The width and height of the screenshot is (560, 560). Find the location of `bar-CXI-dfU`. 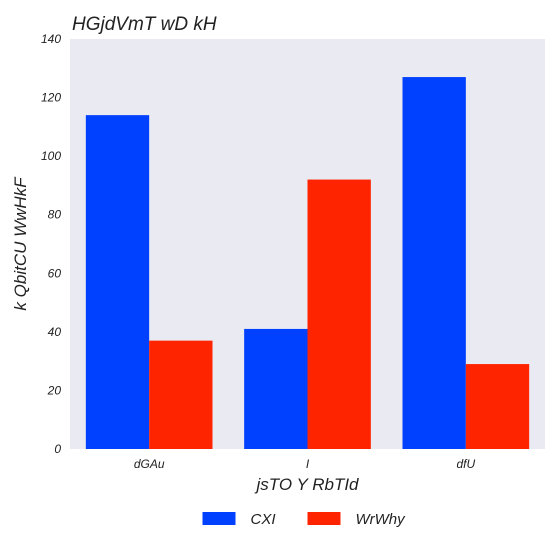

bar-CXI-dfU is located at coordinates (434, 263).